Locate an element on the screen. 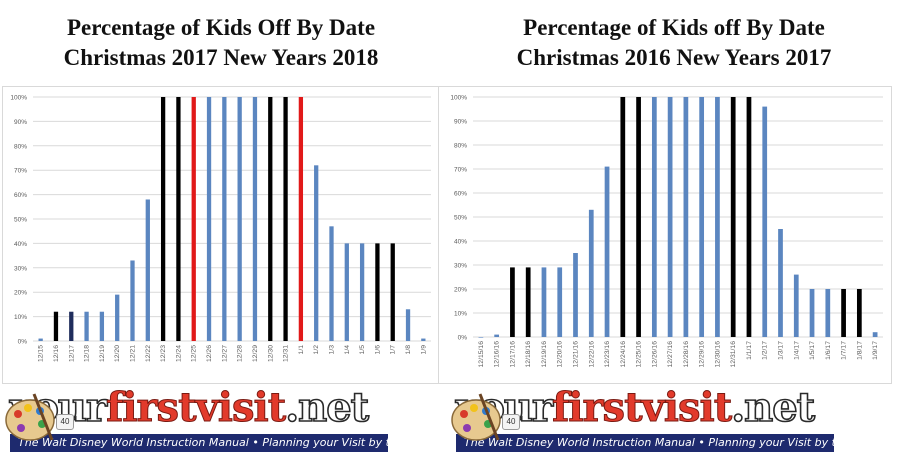 The image size is (900, 462). x-tick-label: 12/31 is located at coordinates (286, 353).